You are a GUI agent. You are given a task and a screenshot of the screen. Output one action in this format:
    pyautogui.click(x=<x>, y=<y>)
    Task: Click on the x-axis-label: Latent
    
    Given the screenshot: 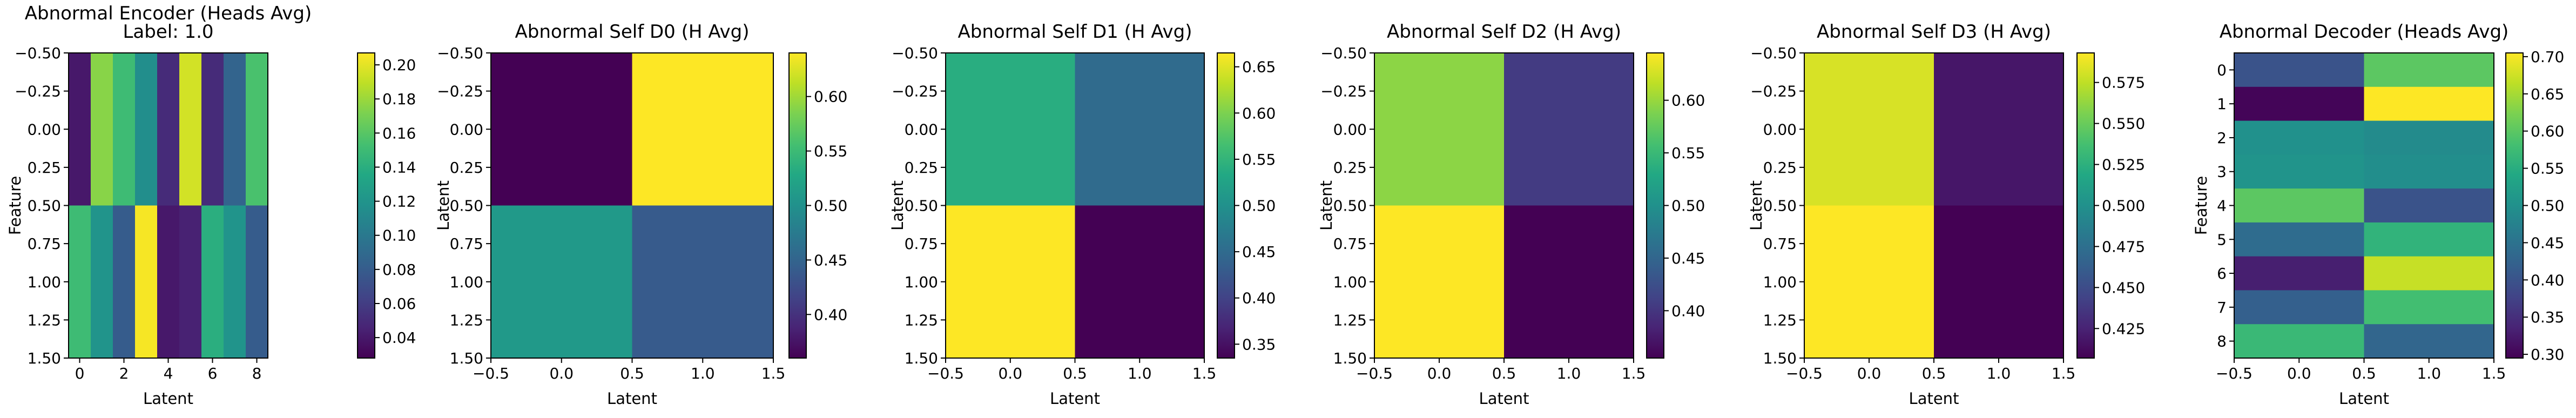 What is the action you would take?
    pyautogui.click(x=1504, y=398)
    